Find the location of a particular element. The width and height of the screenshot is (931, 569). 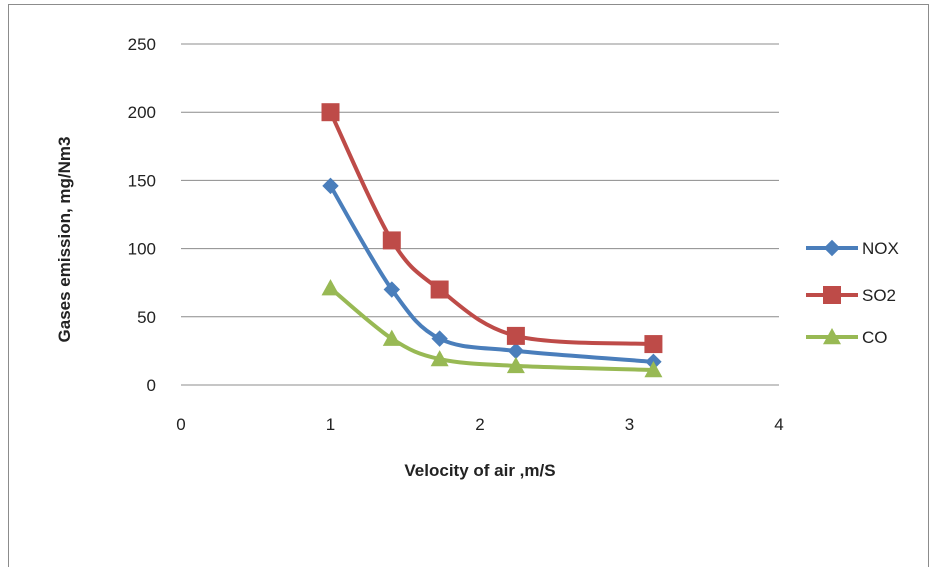

legend-marker-co is located at coordinates (832, 336).